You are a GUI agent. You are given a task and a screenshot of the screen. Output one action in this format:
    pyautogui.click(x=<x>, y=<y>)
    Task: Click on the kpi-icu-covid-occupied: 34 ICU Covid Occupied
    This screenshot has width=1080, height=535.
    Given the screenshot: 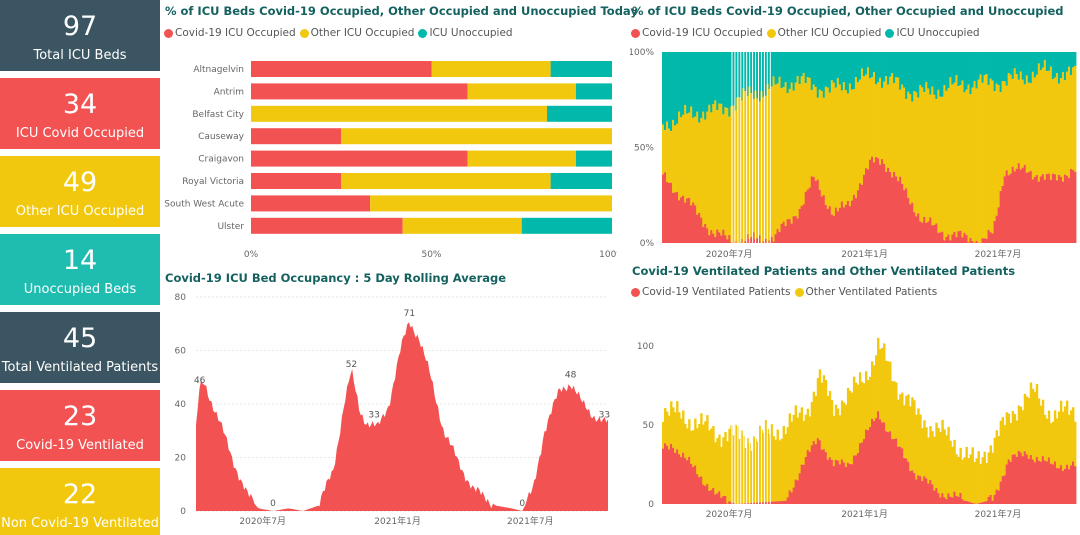 What is the action you would take?
    pyautogui.click(x=80, y=113)
    